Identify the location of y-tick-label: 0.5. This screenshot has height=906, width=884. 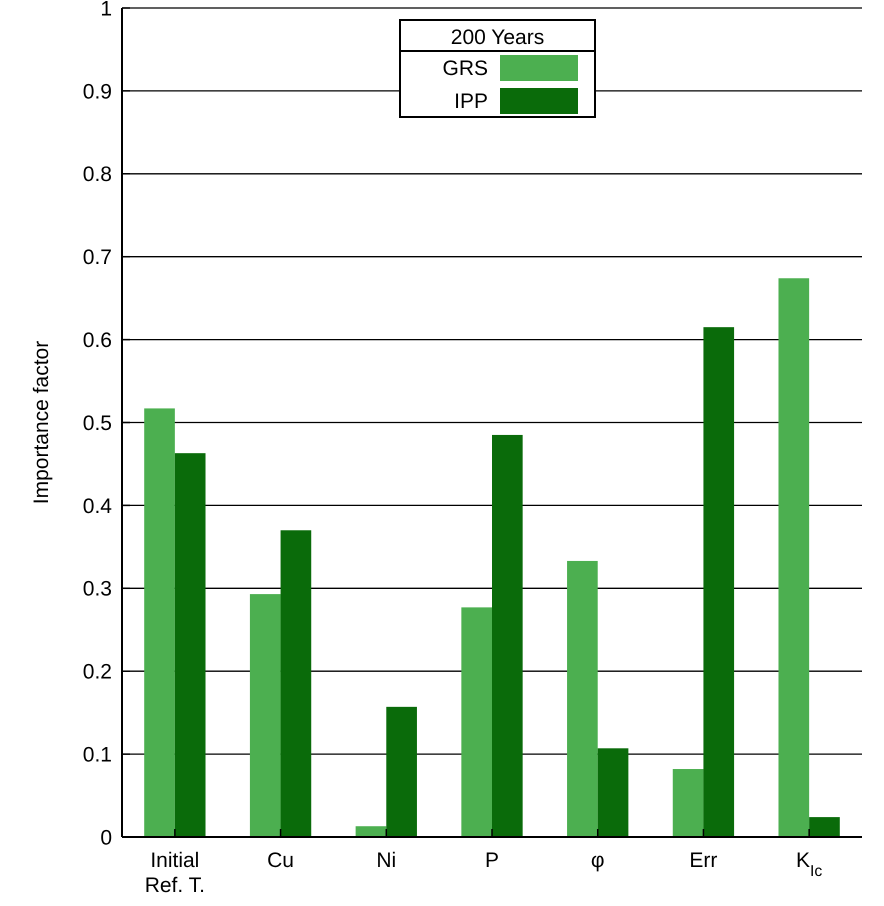
(97, 423).